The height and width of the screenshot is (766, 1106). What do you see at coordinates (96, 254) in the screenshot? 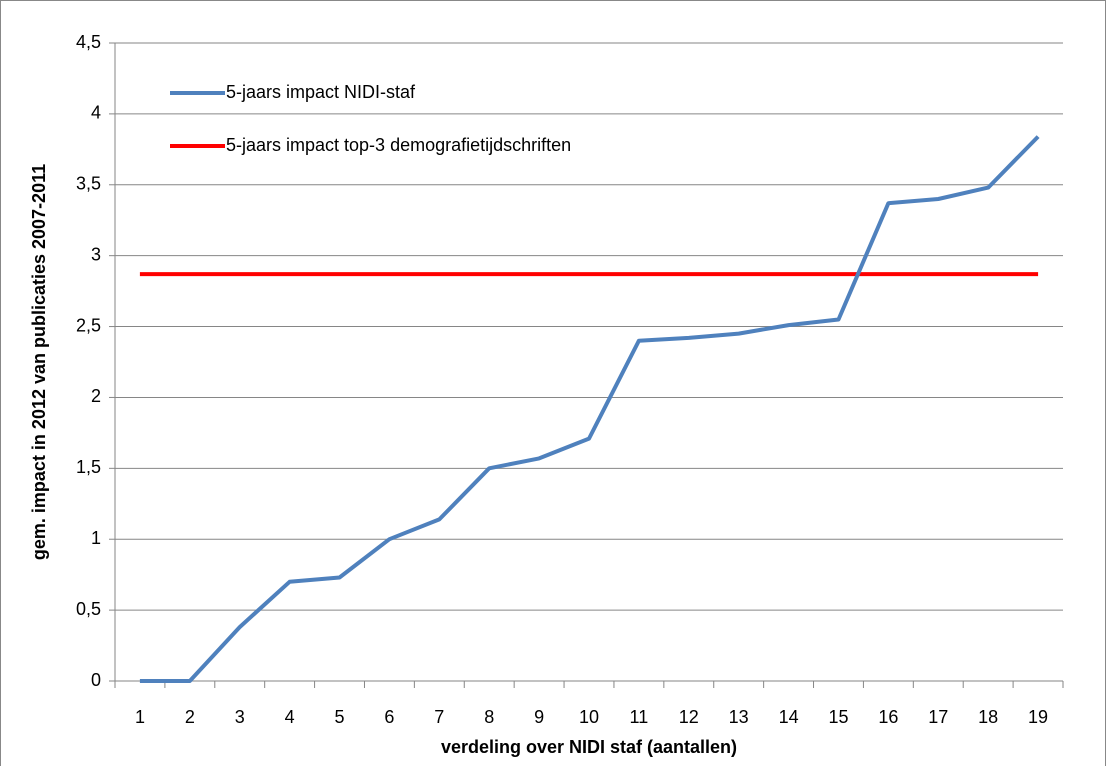
I see `y-tick-label: 3` at bounding box center [96, 254].